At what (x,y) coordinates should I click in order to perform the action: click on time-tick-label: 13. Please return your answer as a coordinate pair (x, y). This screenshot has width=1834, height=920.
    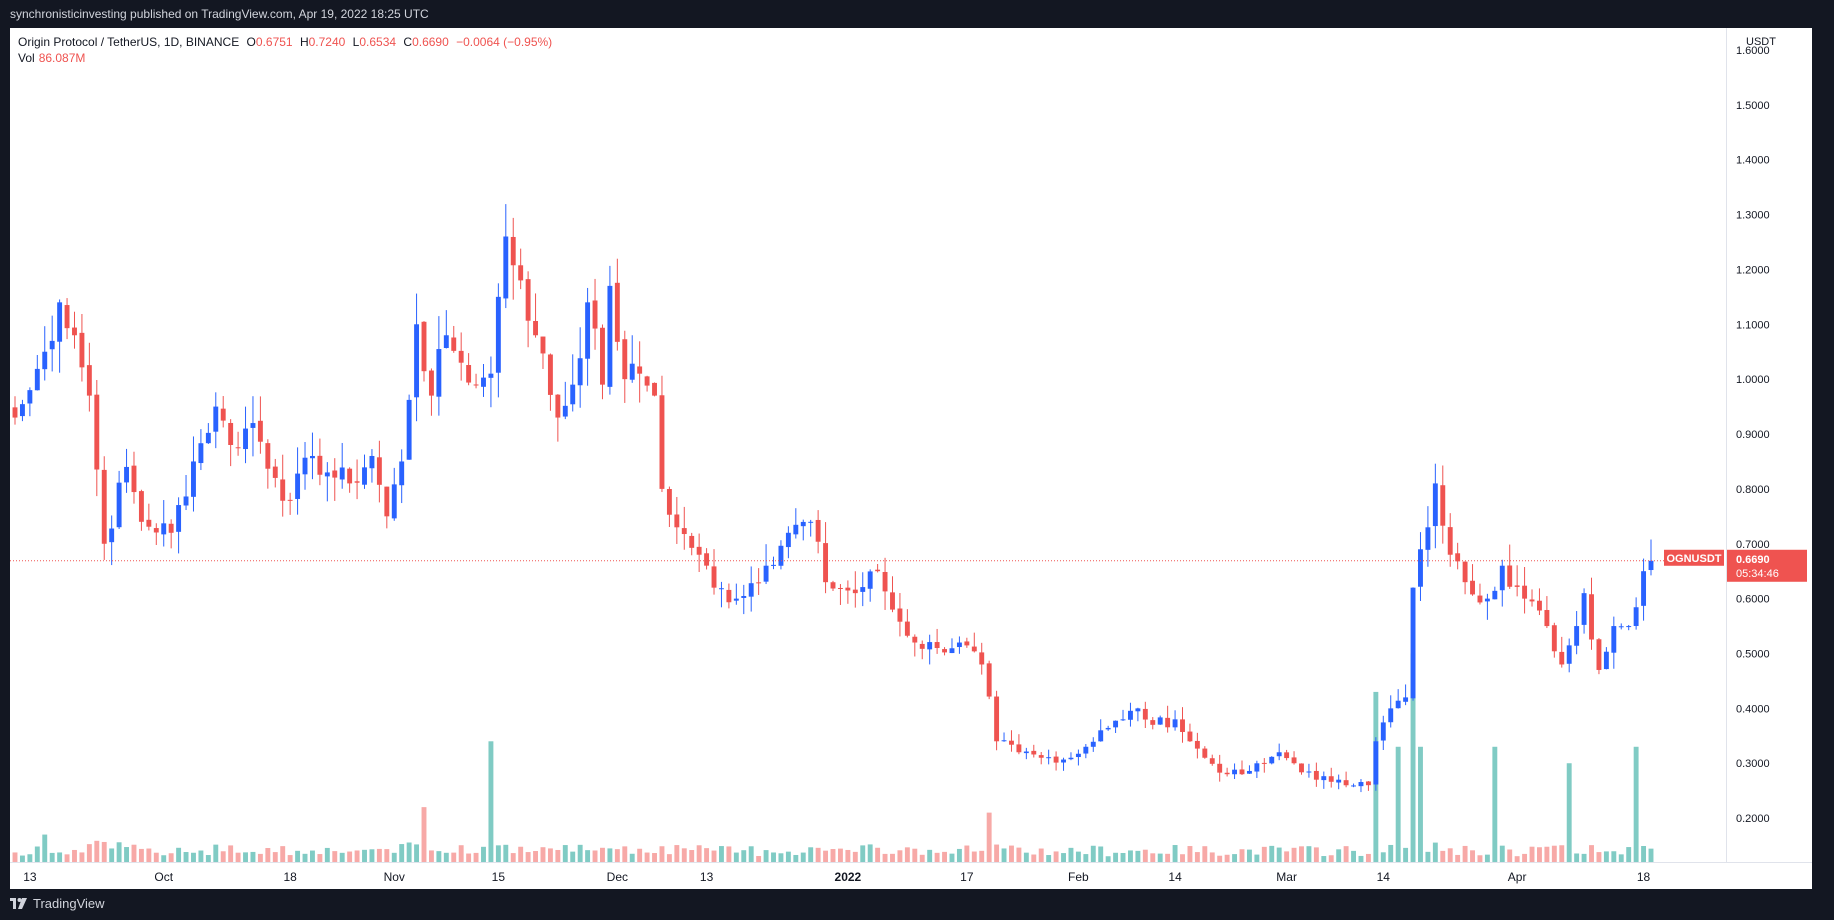
    Looking at the image, I should click on (707, 877).